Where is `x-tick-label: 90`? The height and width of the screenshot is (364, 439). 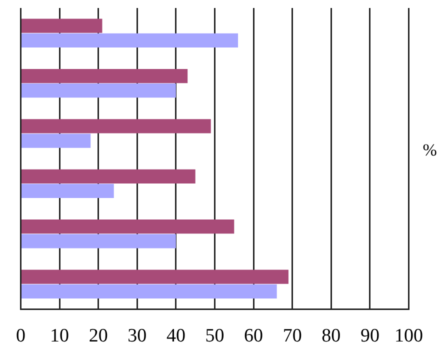 x-tick-label: 90 is located at coordinates (370, 336).